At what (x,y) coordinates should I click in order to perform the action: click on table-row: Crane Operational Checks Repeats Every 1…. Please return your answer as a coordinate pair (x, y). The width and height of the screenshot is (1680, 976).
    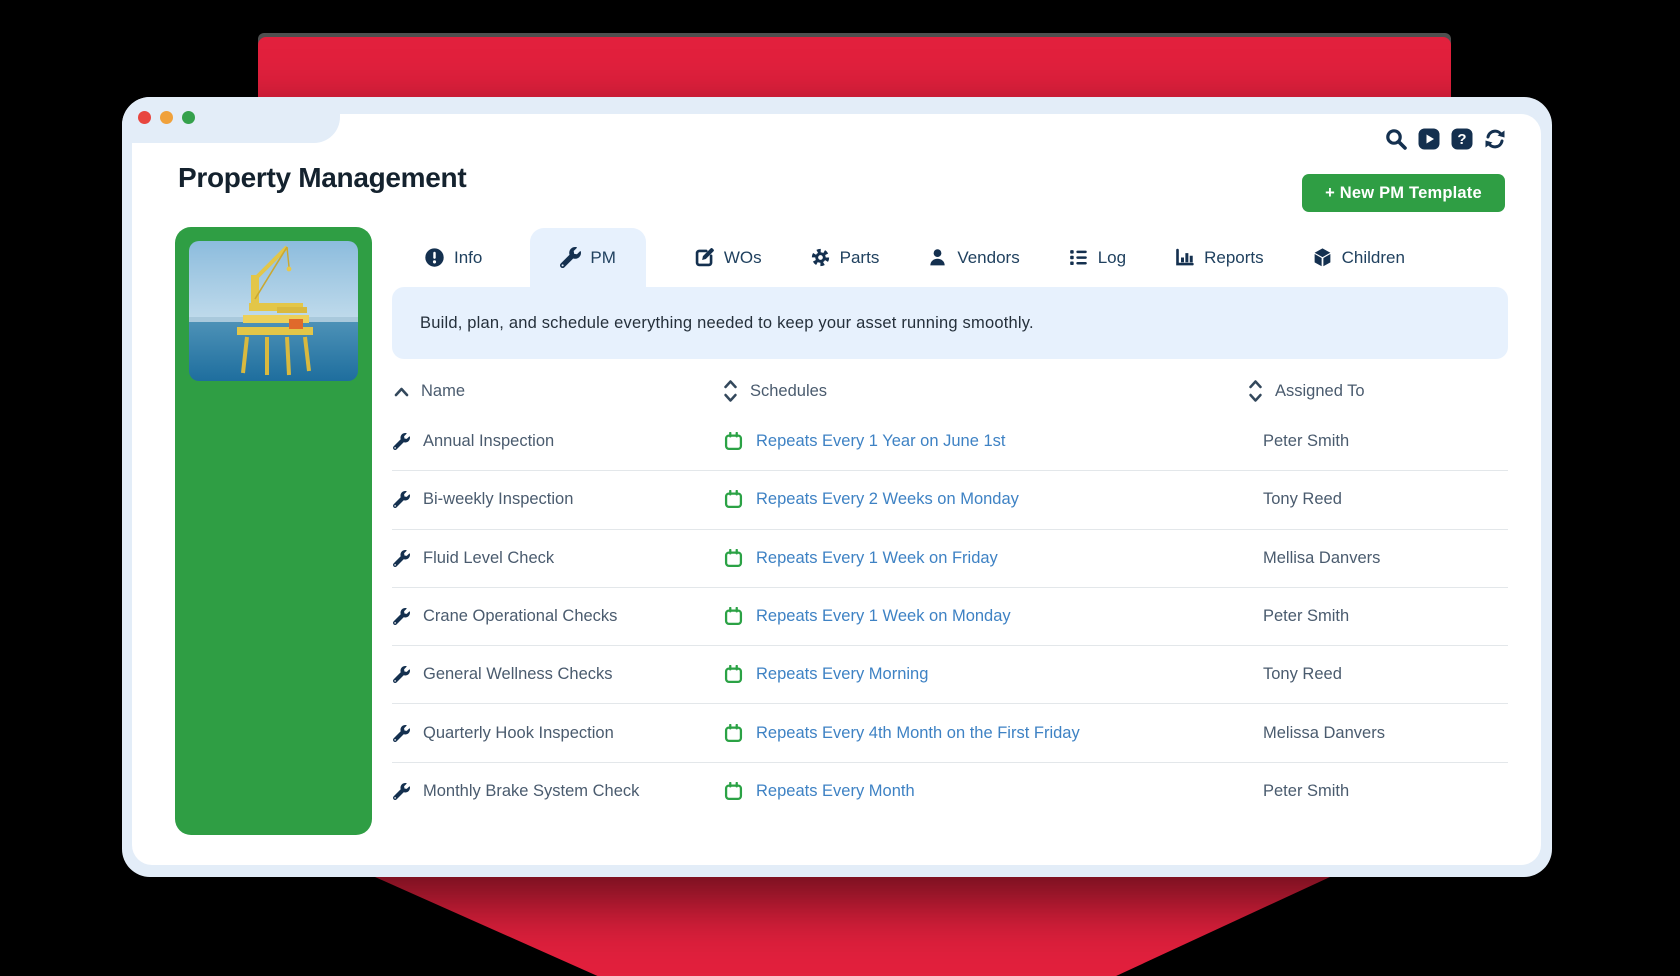
    Looking at the image, I should click on (950, 615).